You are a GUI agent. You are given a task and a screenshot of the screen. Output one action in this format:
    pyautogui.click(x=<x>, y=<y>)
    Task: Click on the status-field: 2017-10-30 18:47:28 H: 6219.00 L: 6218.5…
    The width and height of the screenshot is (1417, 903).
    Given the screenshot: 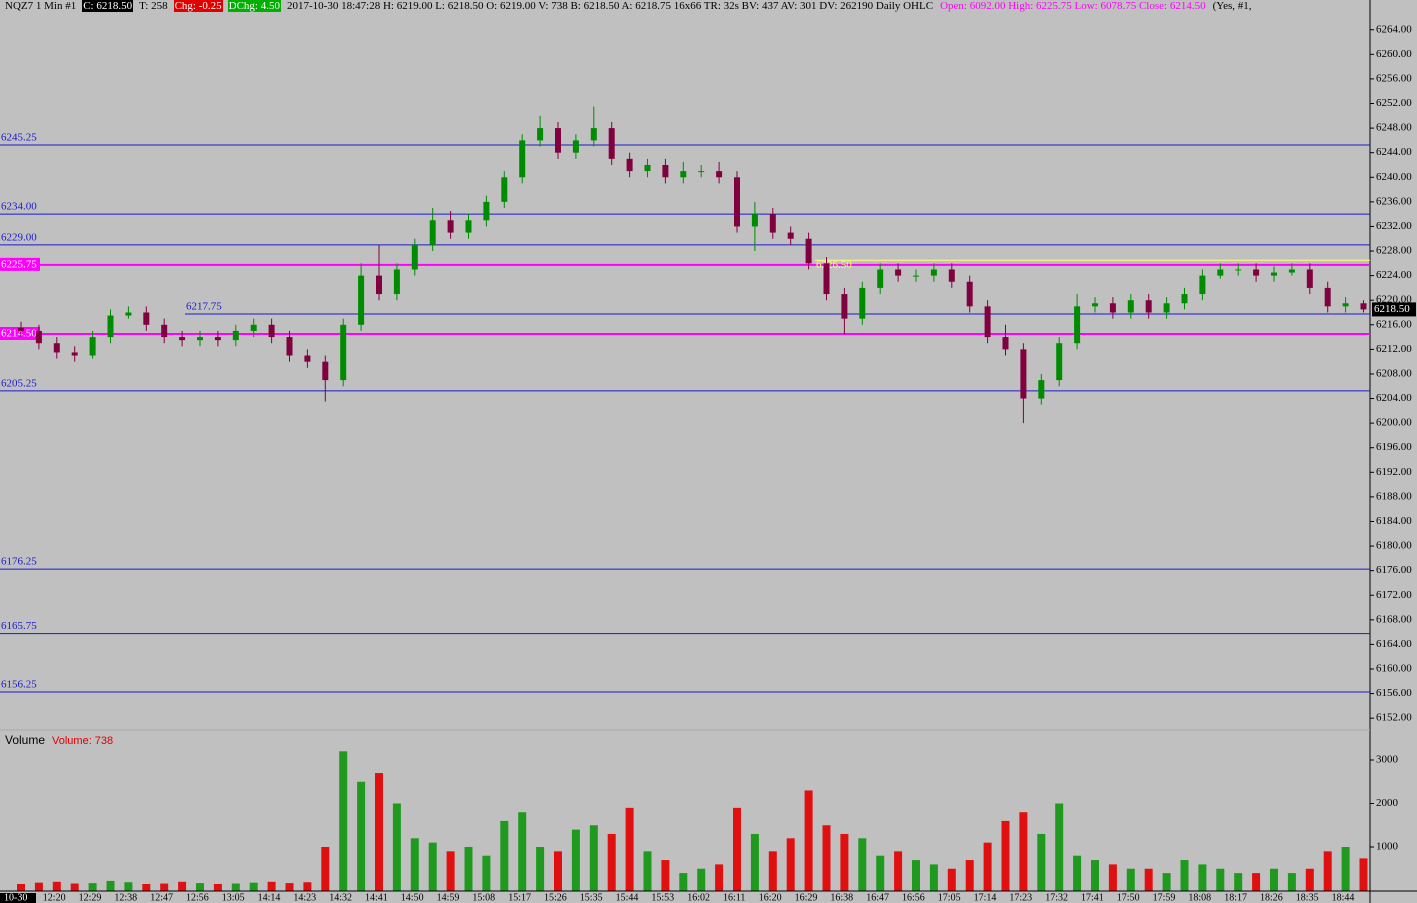 What is the action you would take?
    pyautogui.click(x=610, y=6)
    